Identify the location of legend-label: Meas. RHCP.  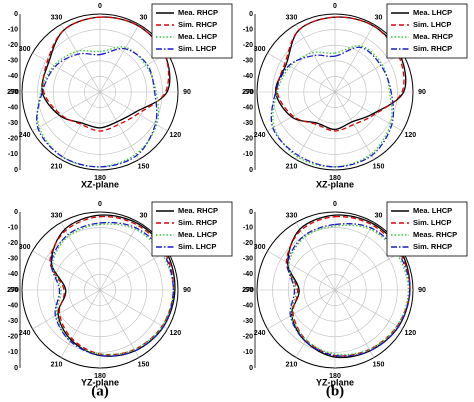
(435, 234).